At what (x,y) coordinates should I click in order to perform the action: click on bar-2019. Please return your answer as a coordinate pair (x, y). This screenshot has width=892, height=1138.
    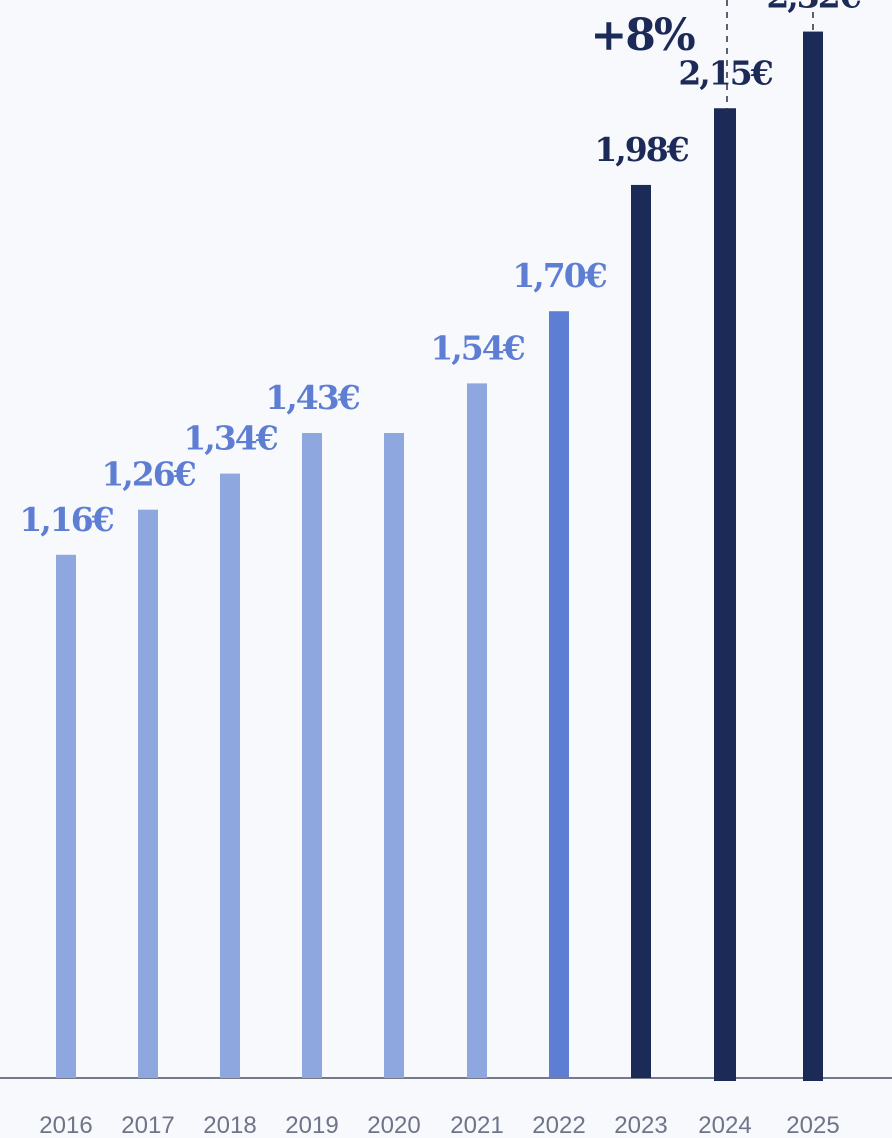
    Looking at the image, I should click on (312, 756).